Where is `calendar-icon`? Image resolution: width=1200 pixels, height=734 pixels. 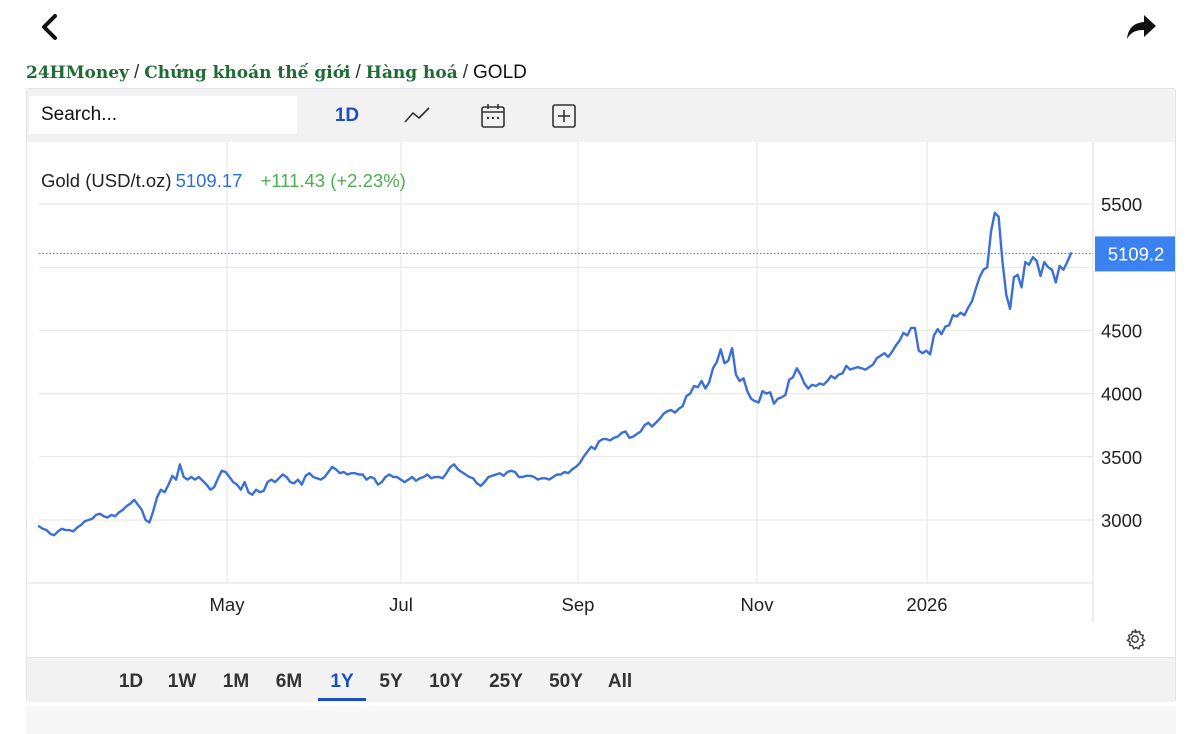
calendar-icon is located at coordinates (493, 116).